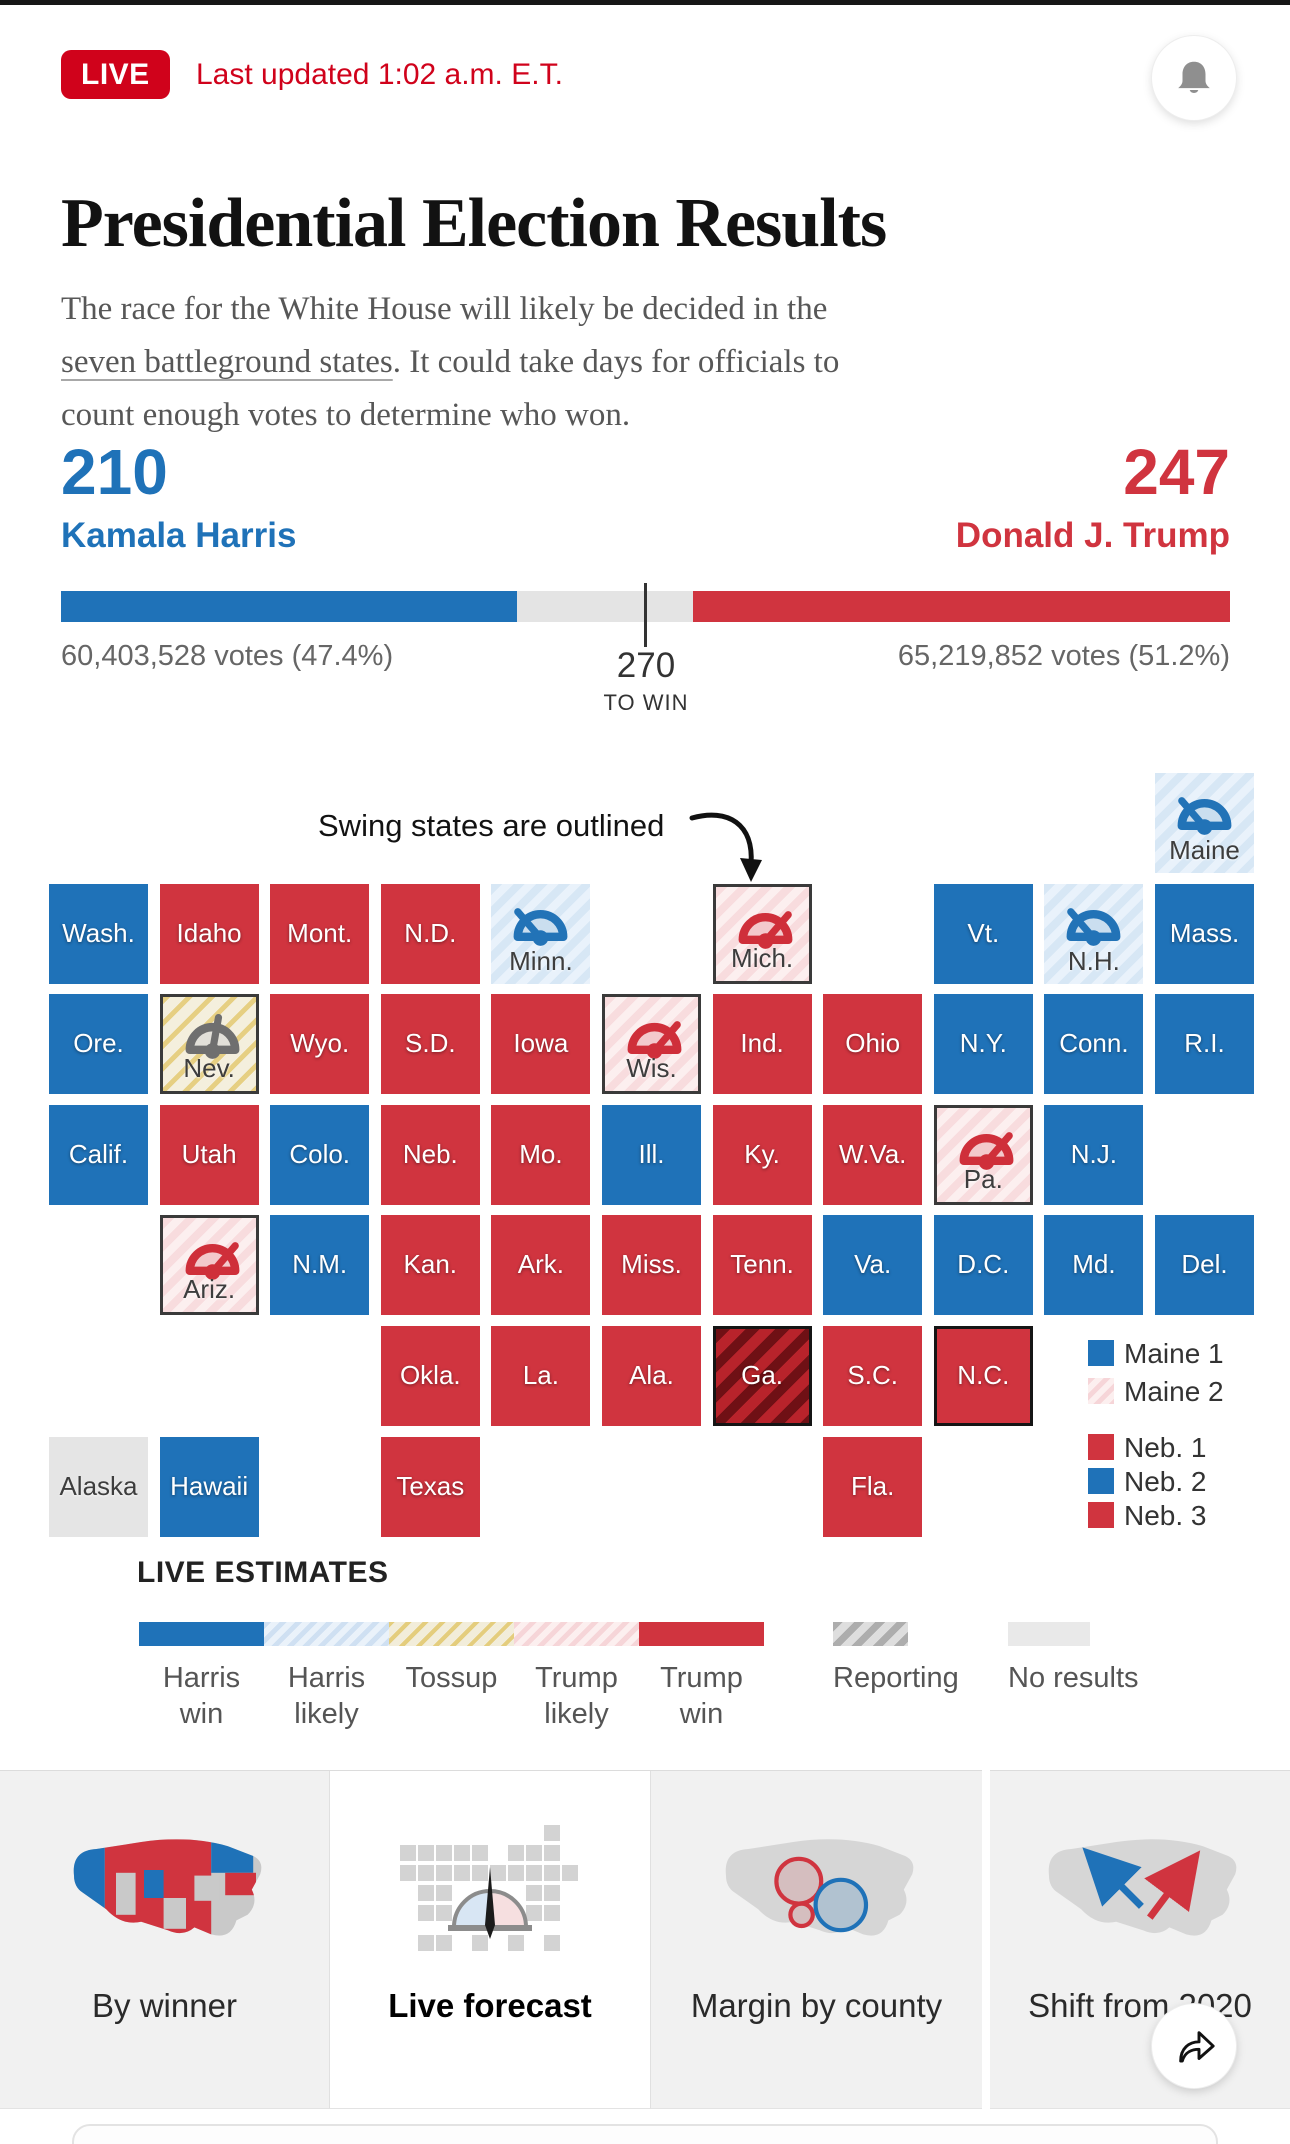 Image resolution: width=1290 pixels, height=2144 pixels. I want to click on state-tile-okla: Okla., so click(430, 1376).